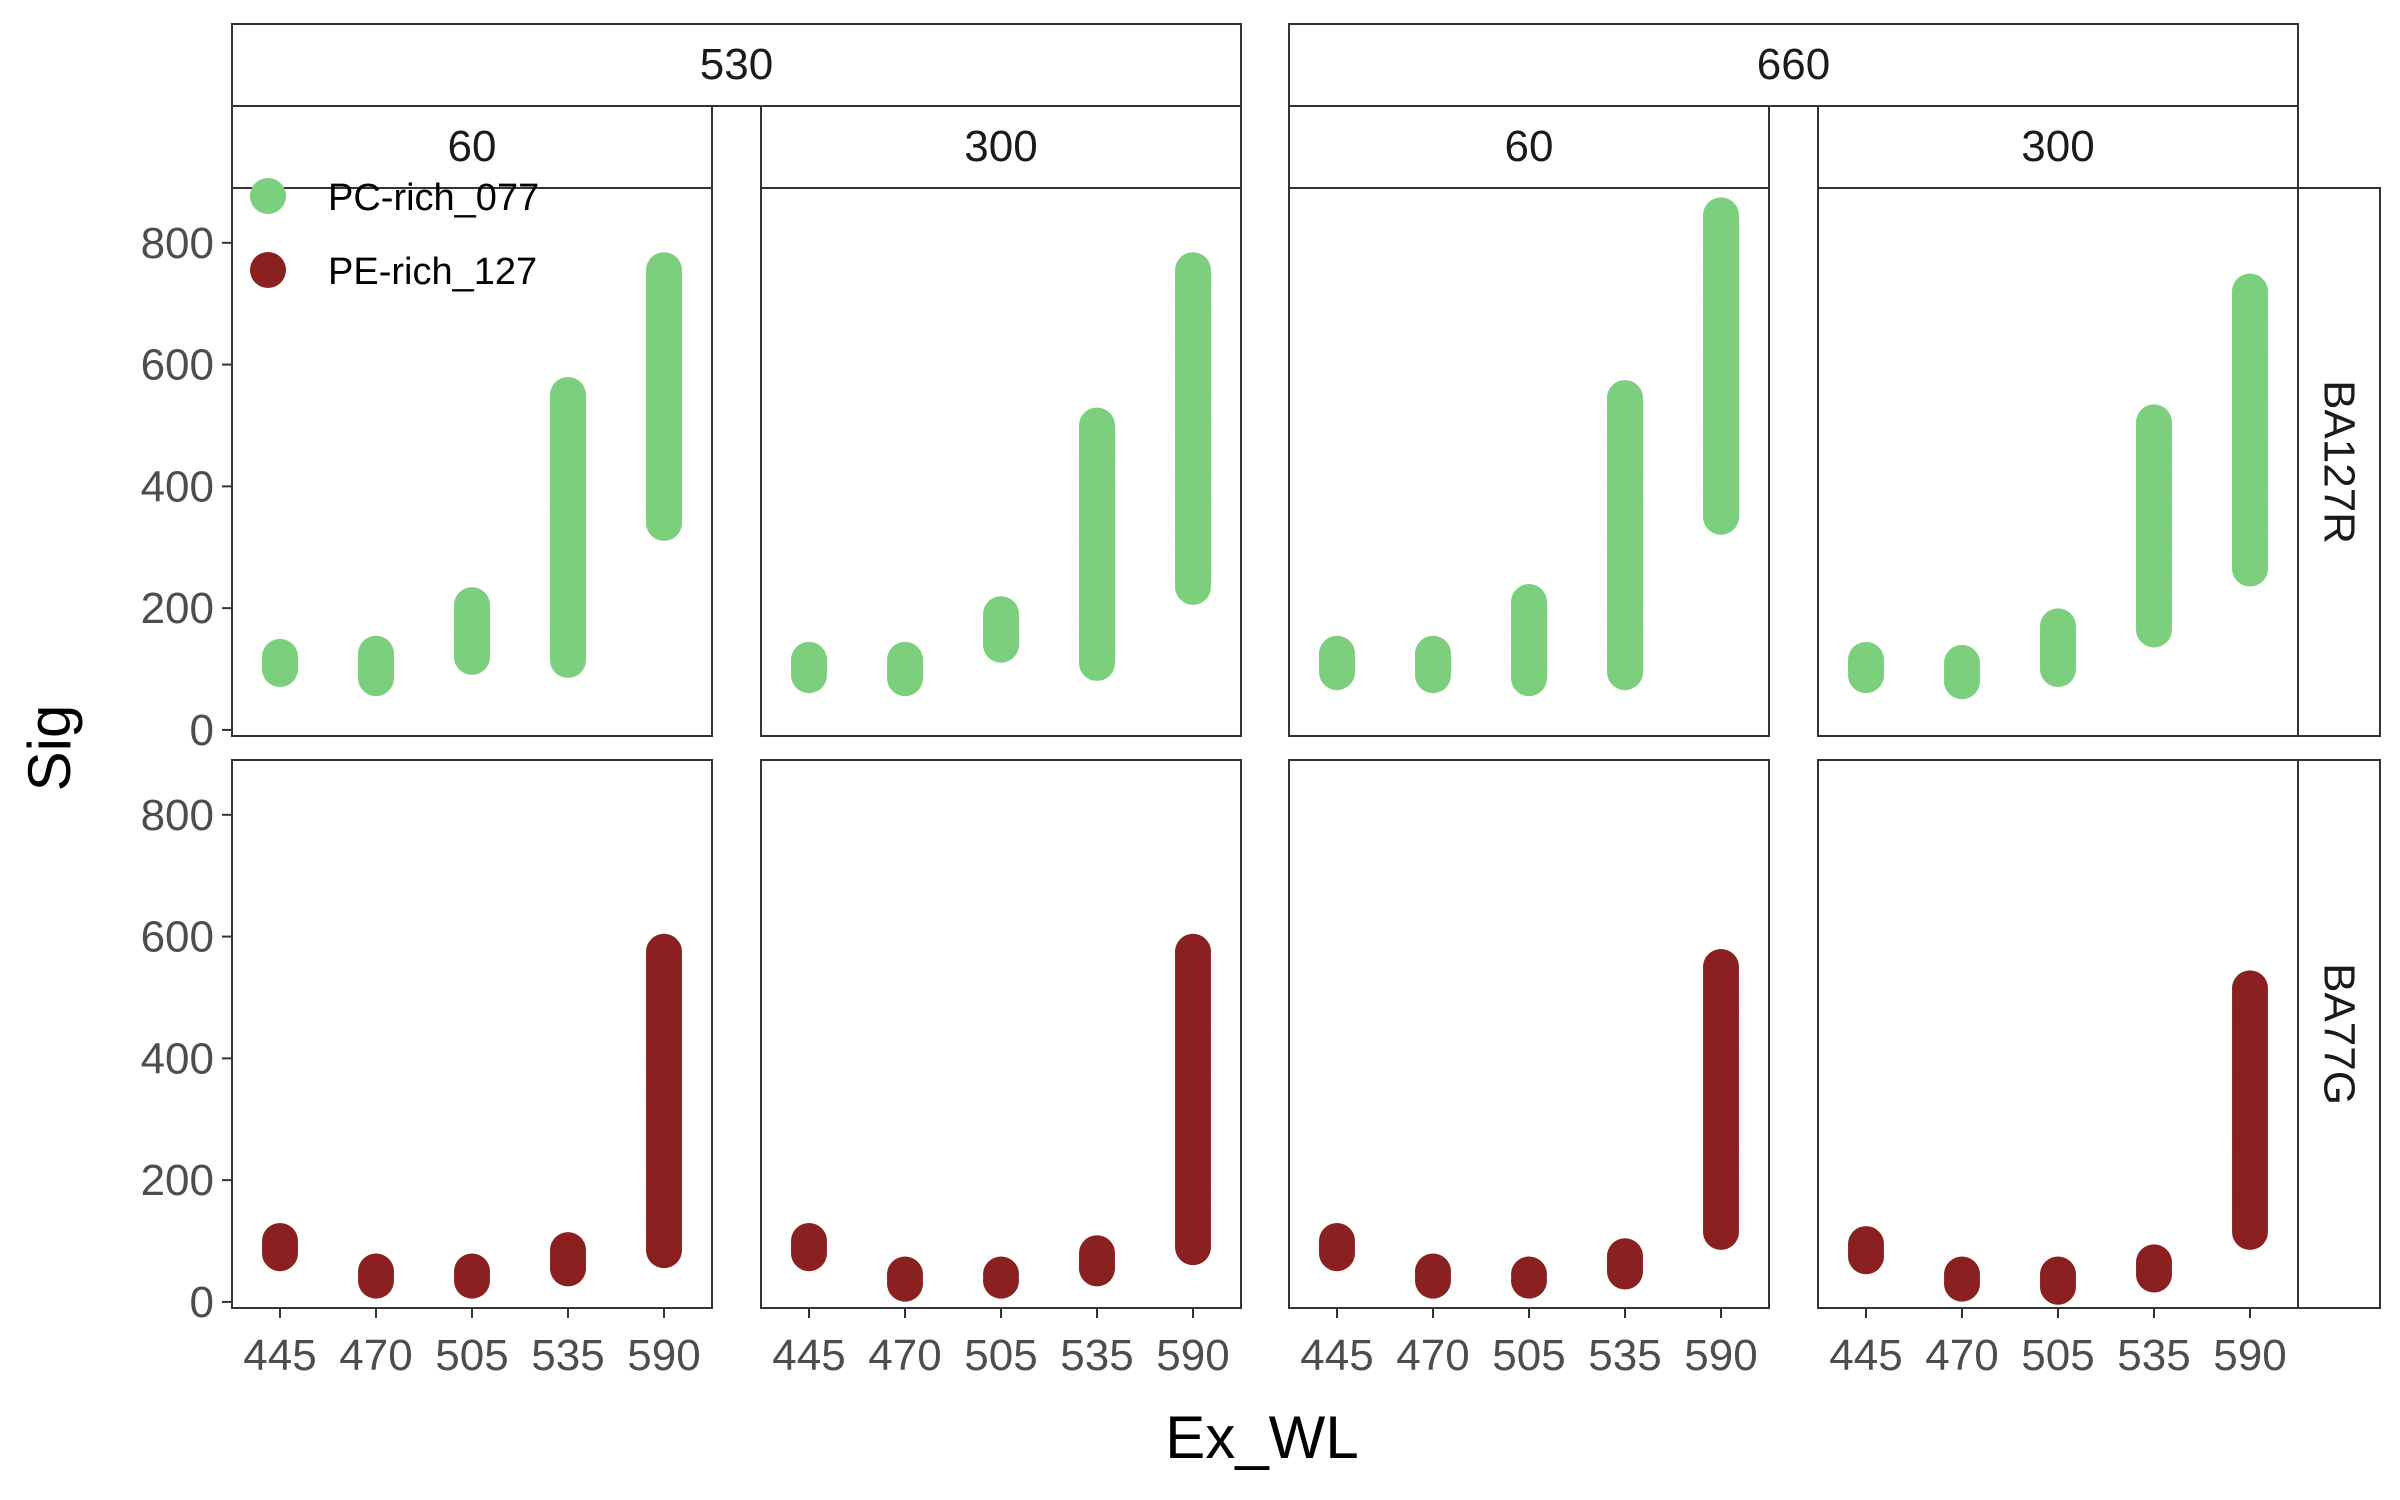 The image size is (2400, 1500). What do you see at coordinates (394, 235) in the screenshot?
I see `legend: PC-rich_077 PE-rich_127` at bounding box center [394, 235].